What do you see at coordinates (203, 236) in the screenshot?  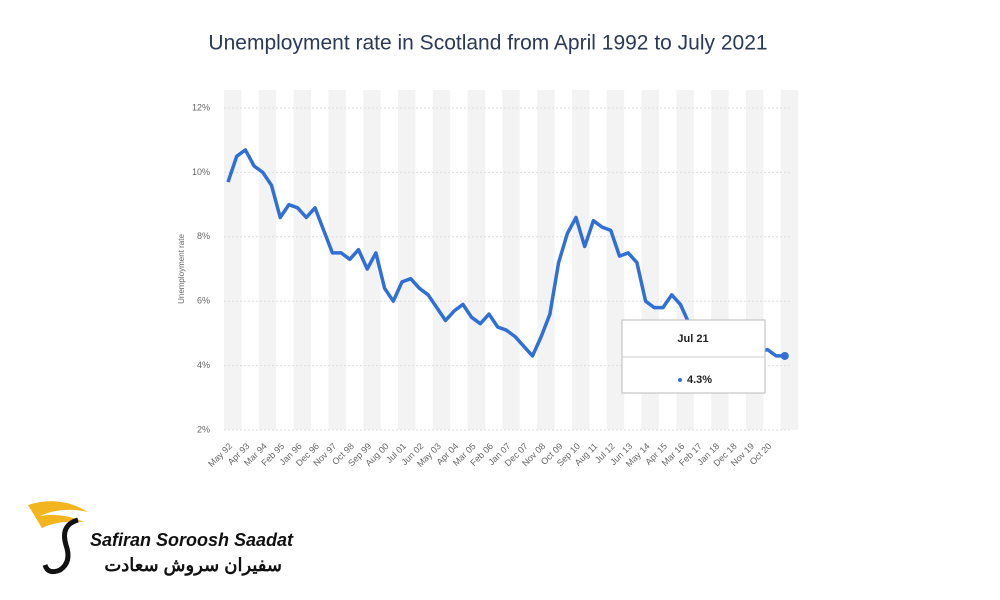 I see `y-tick-label: 8%` at bounding box center [203, 236].